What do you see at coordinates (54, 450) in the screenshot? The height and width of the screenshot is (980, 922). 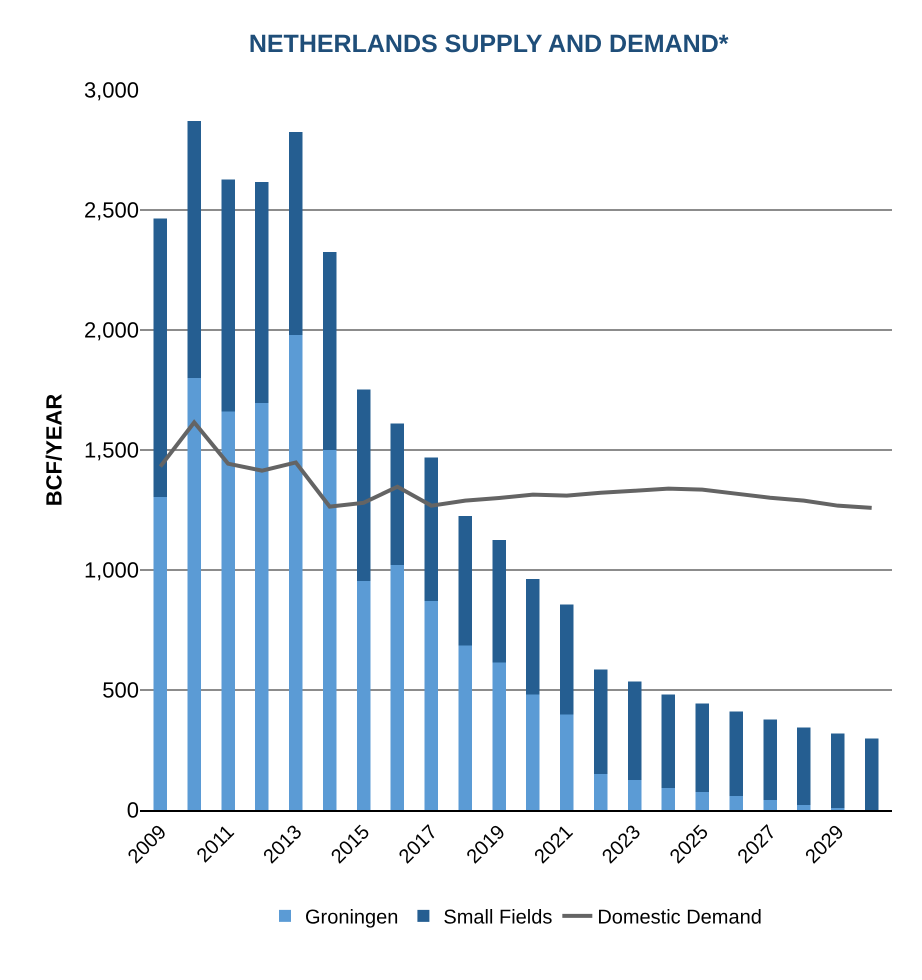 I see `y-axis-title: BCF/YEAR` at bounding box center [54, 450].